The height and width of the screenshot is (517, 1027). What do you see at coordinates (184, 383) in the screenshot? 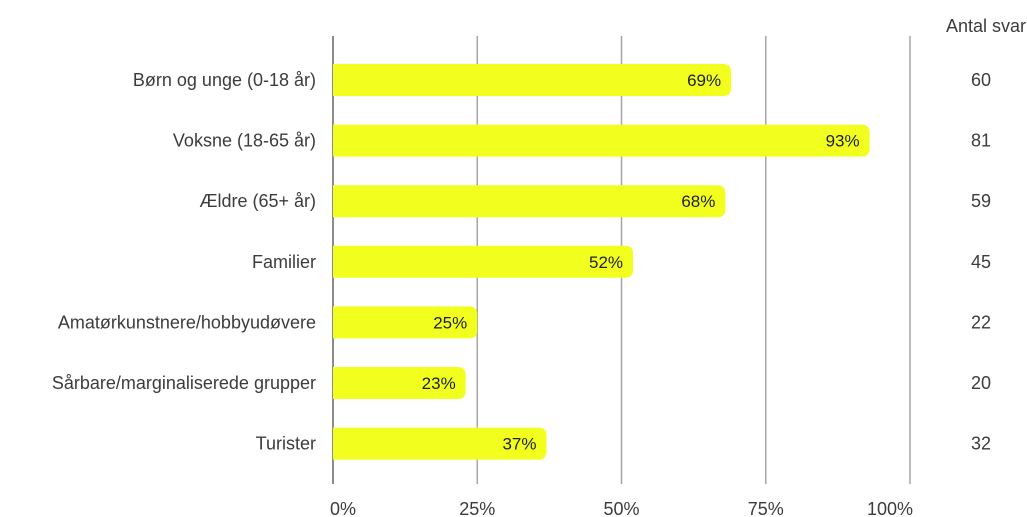
I see `category-label: Sårbare/marginaliserede grupper` at bounding box center [184, 383].